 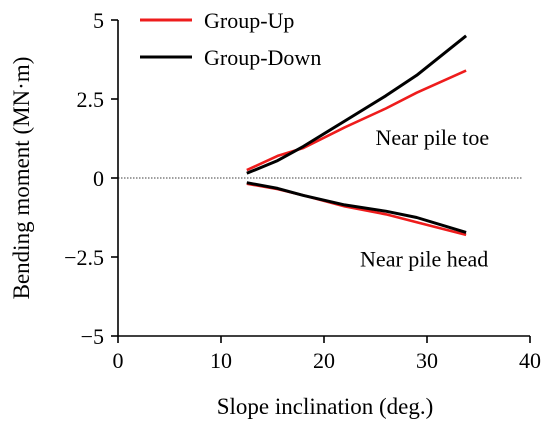 I want to click on chart-annotation: Near pile toe, so click(x=433, y=137).